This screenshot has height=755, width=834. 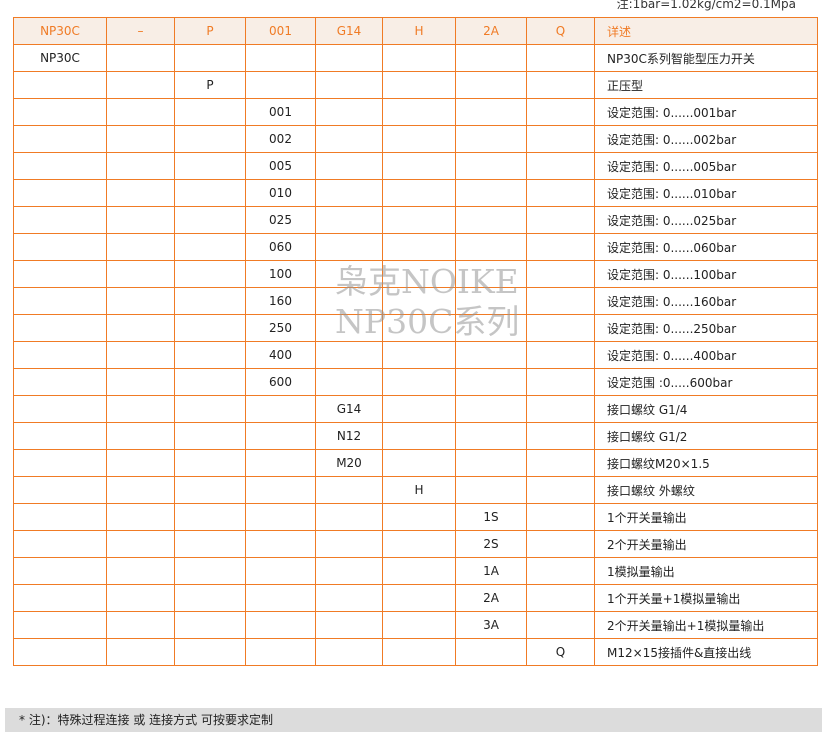 I want to click on table-row: 2A 1个开关量+1模拟量输出, so click(x=415, y=598).